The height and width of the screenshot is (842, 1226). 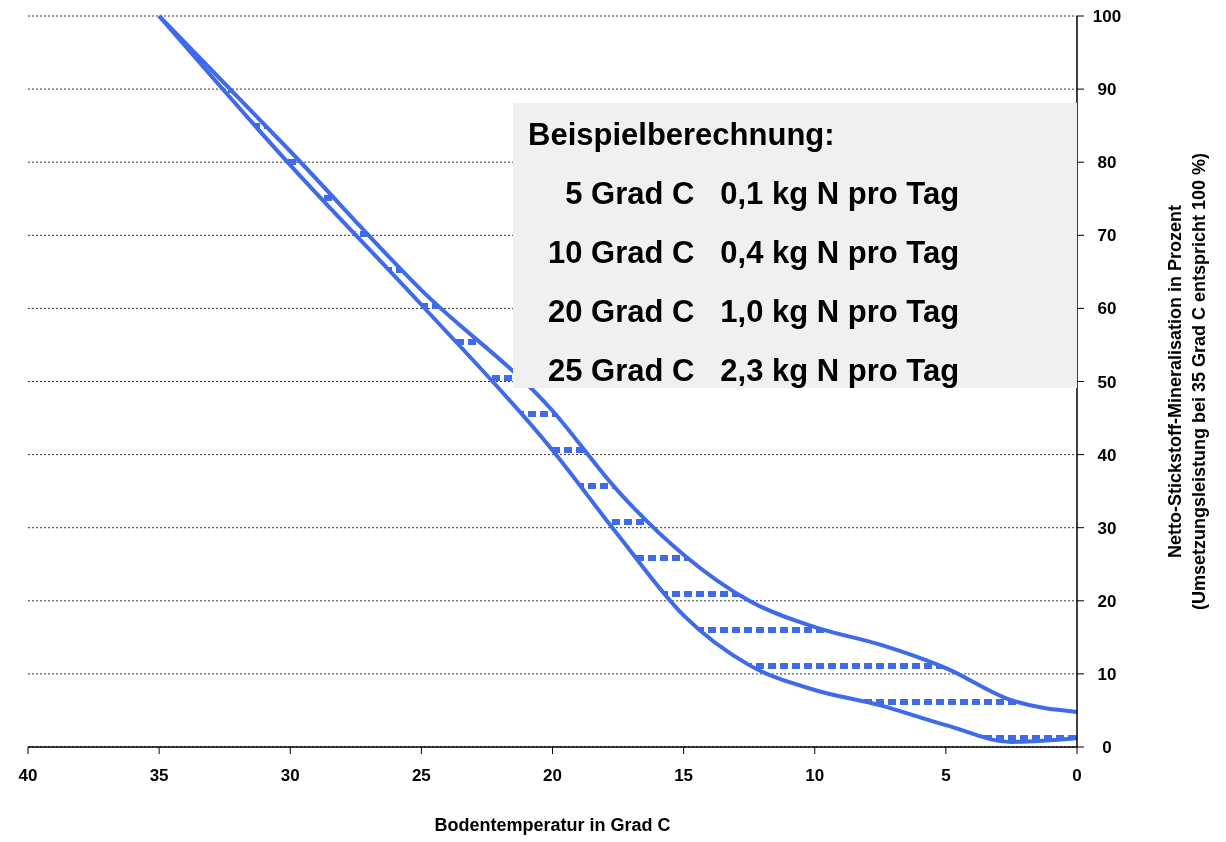 I want to click on y-tick-label: 20, so click(x=1107, y=601).